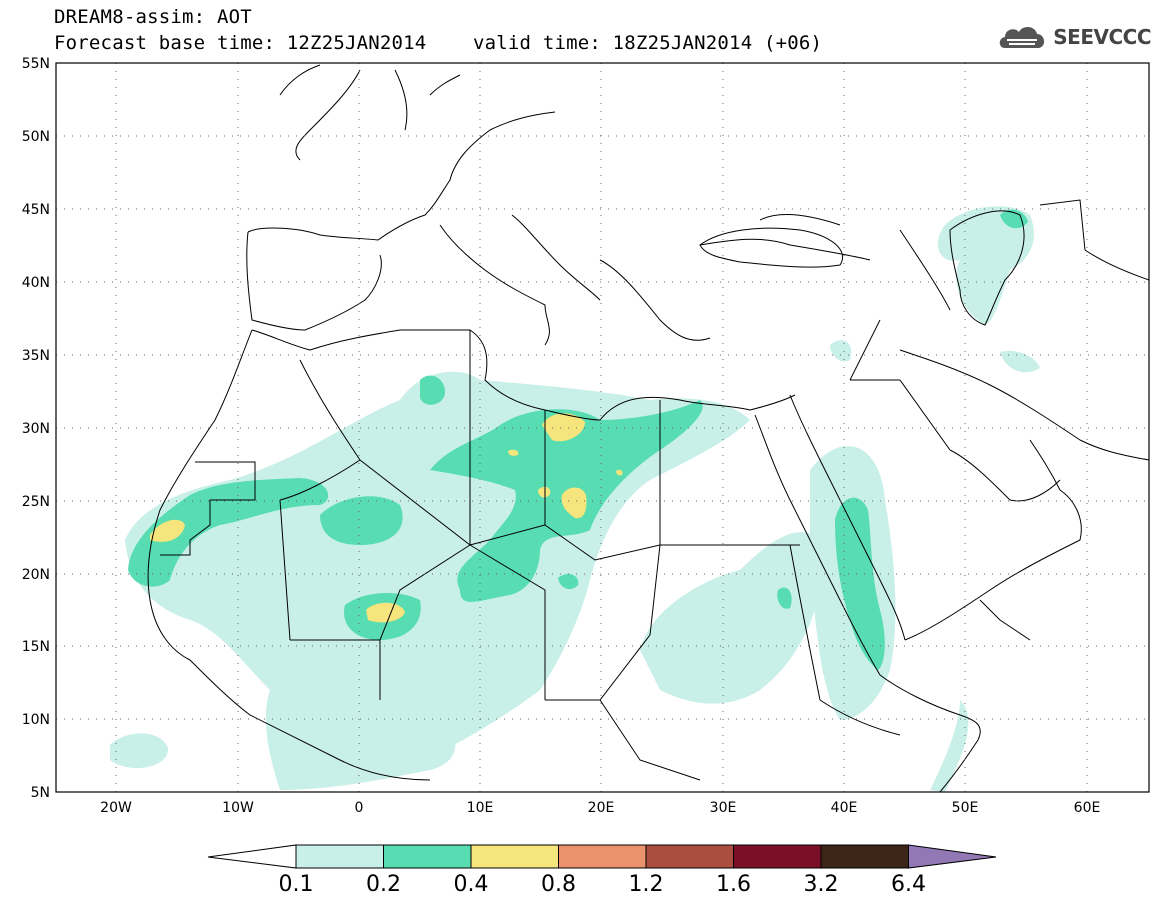 Image resolution: width=1165 pixels, height=905 pixels. I want to click on lon-tick-label: 60E, so click(1087, 808).